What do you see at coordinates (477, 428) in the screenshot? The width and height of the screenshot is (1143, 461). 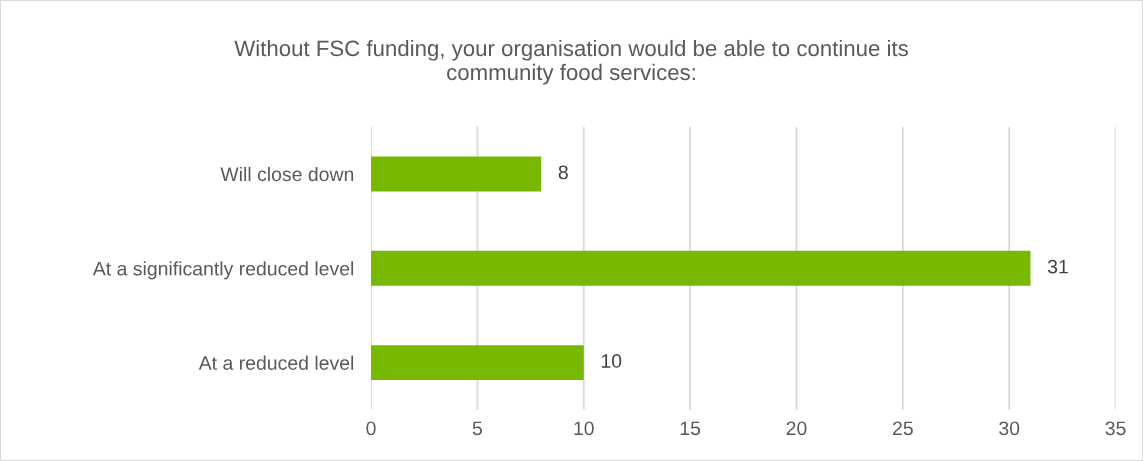 I see `x-tick-label: 5` at bounding box center [477, 428].